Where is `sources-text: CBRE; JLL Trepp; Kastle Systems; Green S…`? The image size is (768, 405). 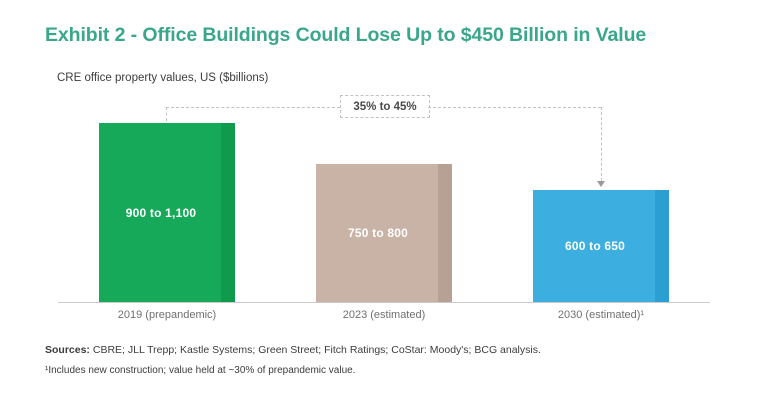 sources-text: CBRE; JLL Trepp; Kastle Systems; Green S… is located at coordinates (315, 350).